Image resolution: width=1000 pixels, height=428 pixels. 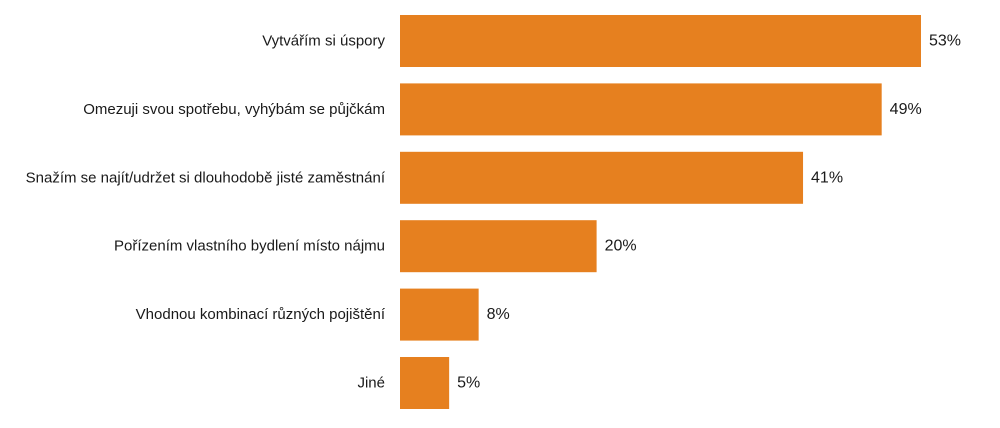 What do you see at coordinates (945, 41) in the screenshot?
I see `value-label-0: 53%` at bounding box center [945, 41].